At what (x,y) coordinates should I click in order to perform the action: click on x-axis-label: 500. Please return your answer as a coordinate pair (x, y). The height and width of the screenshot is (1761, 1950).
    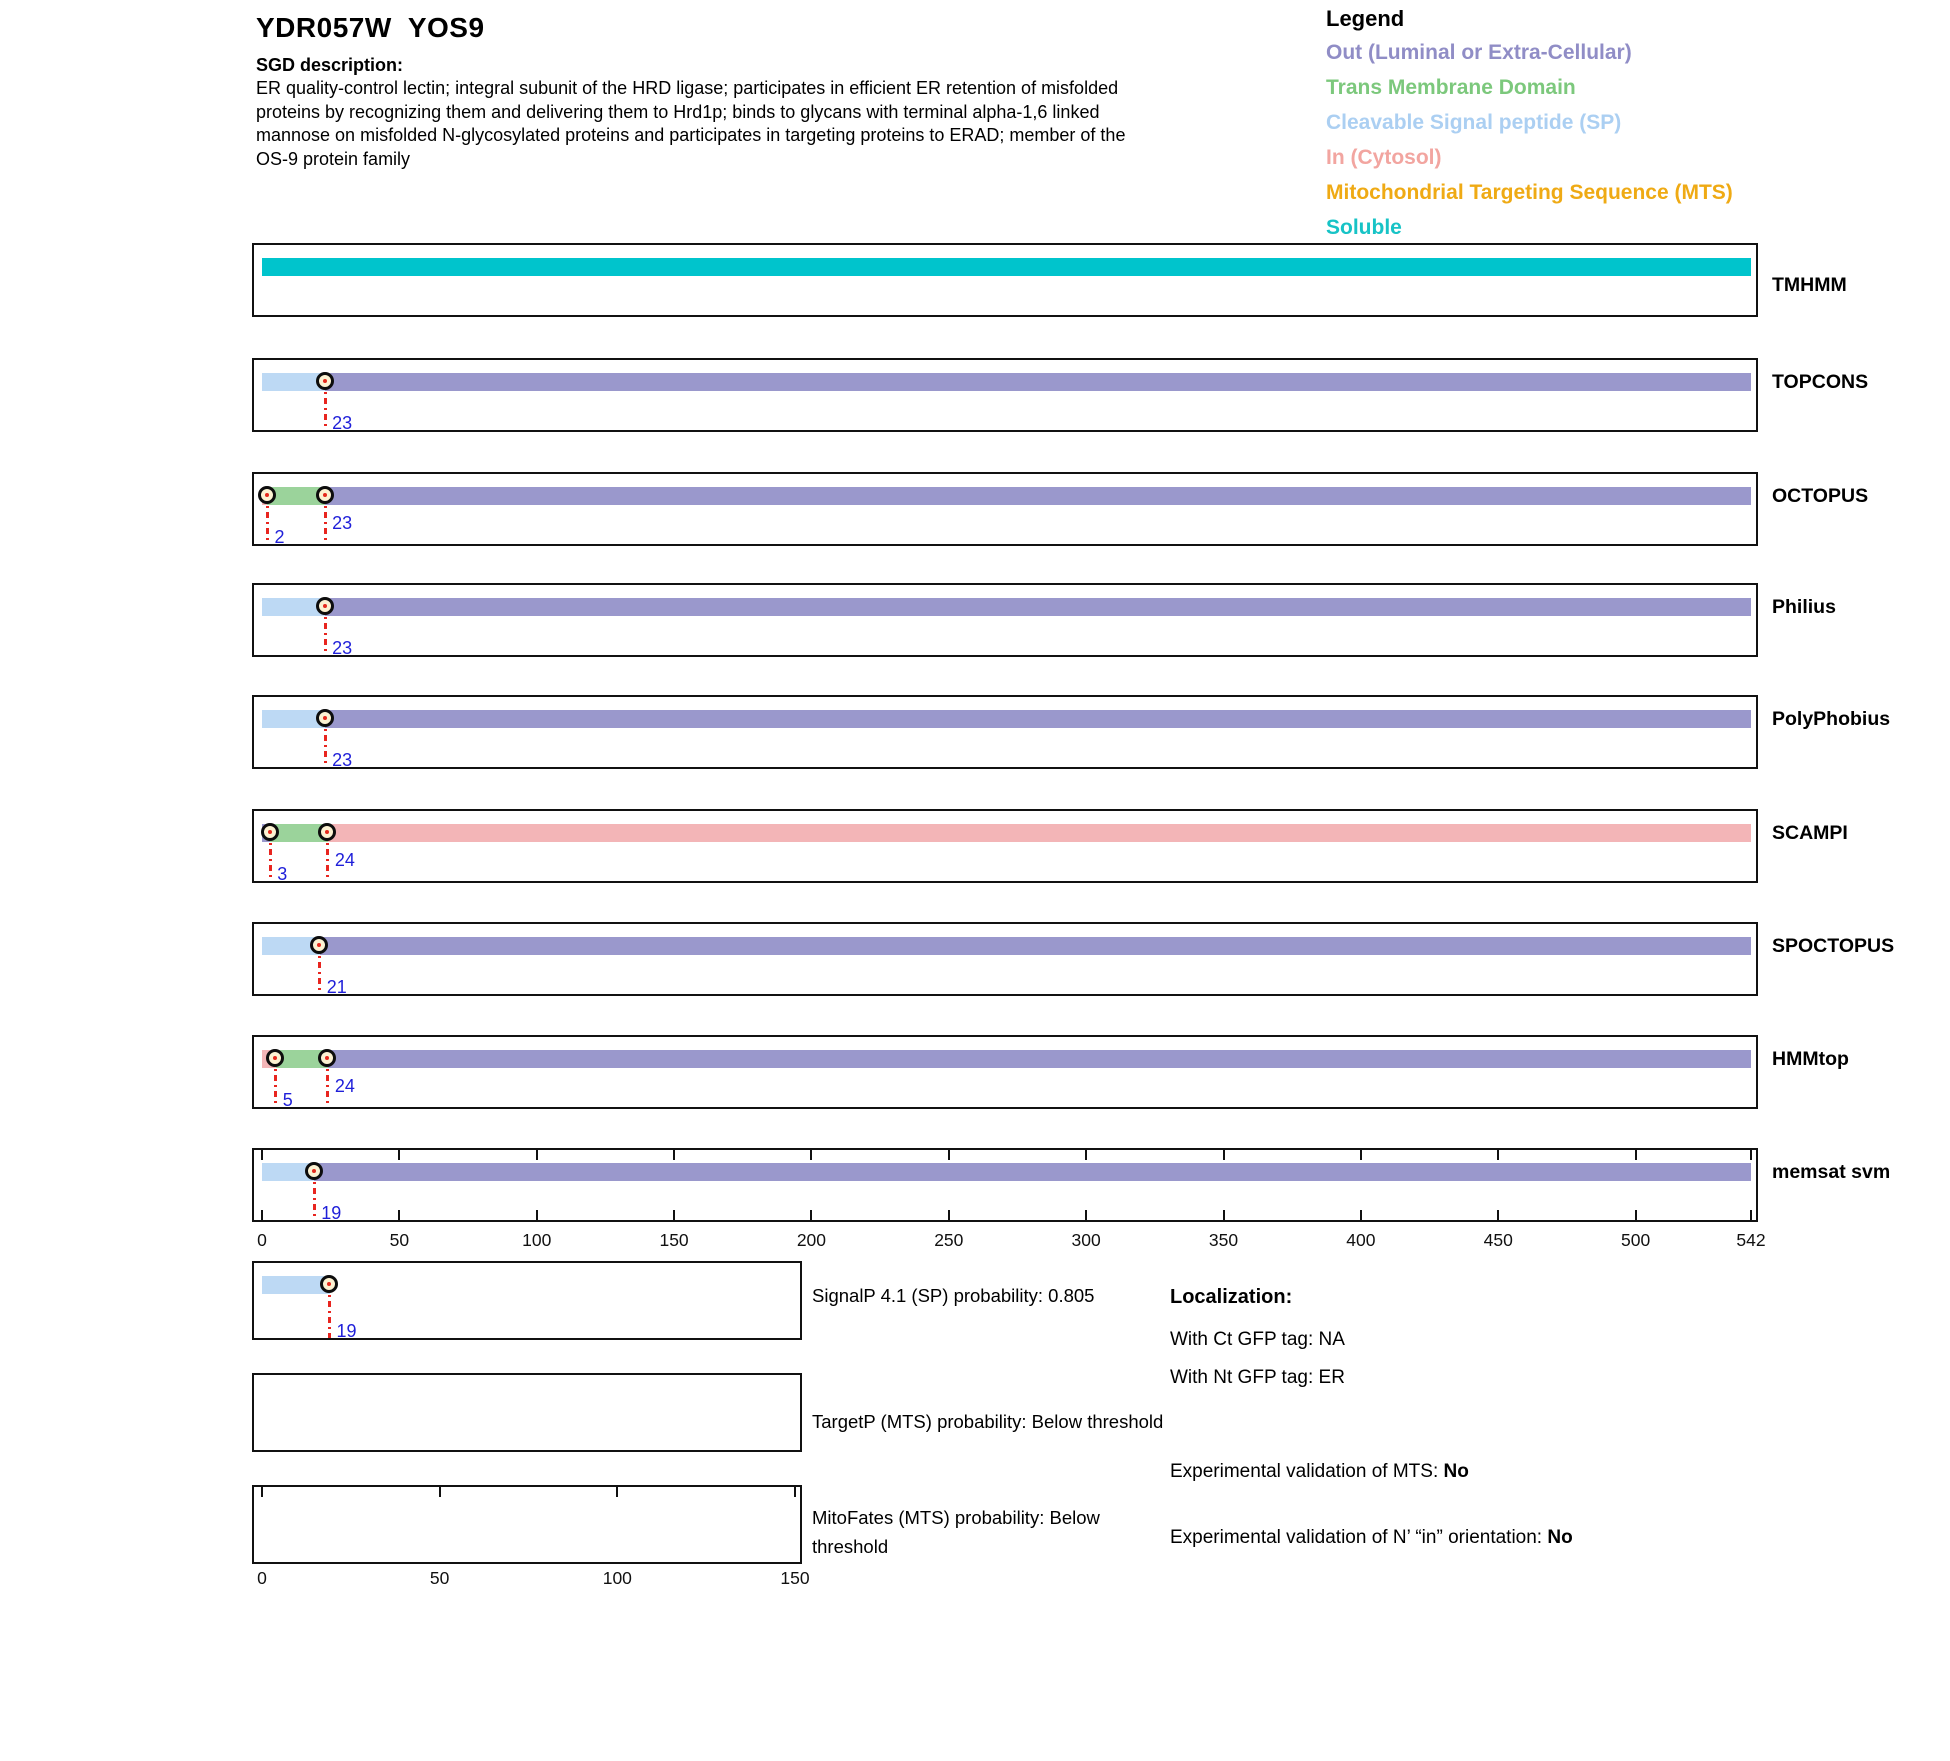
    Looking at the image, I should click on (1636, 1240).